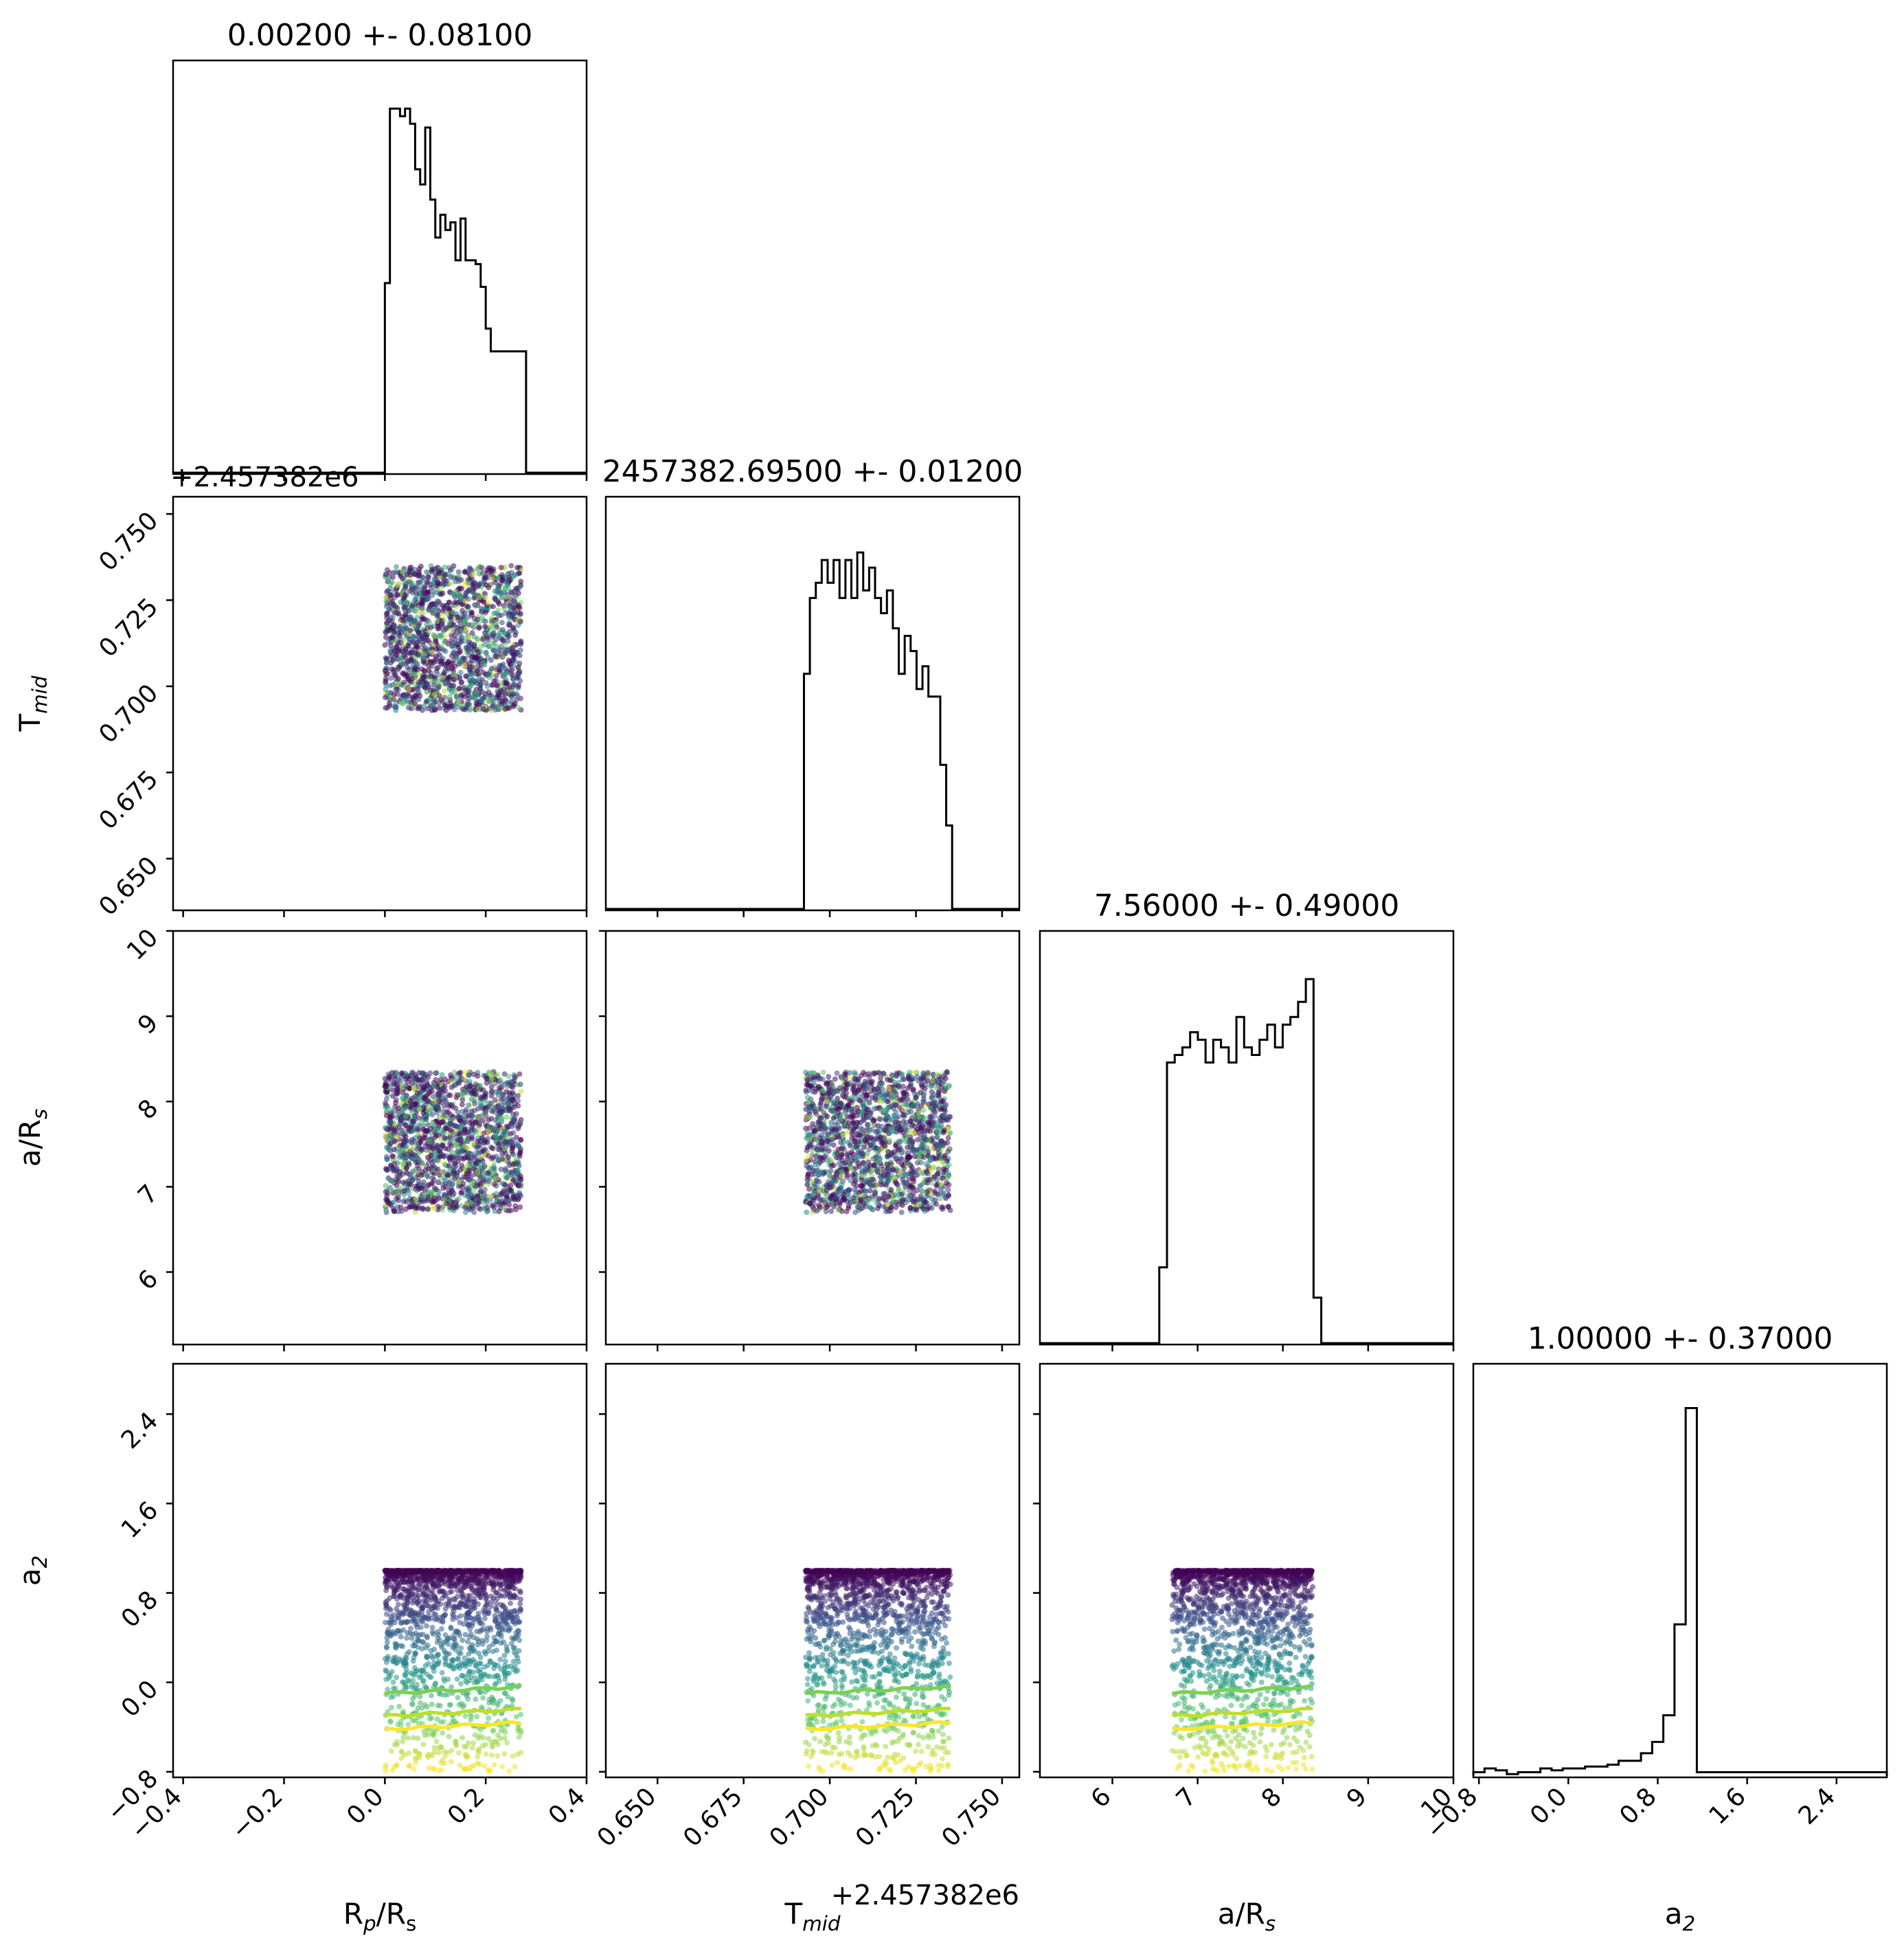  Describe the element at coordinates (453, 1141) in the screenshot. I see `scatter-ars-rp` at that location.